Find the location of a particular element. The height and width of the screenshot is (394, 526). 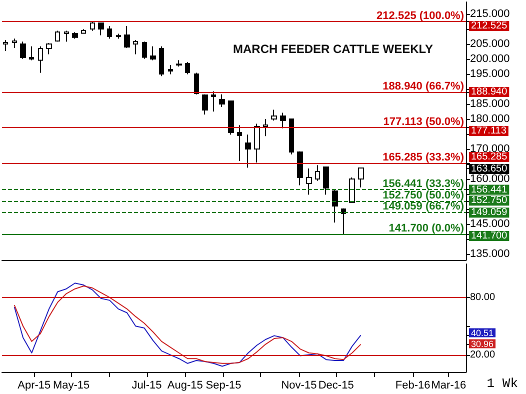

x-tick-label: May-15 is located at coordinates (71, 386).